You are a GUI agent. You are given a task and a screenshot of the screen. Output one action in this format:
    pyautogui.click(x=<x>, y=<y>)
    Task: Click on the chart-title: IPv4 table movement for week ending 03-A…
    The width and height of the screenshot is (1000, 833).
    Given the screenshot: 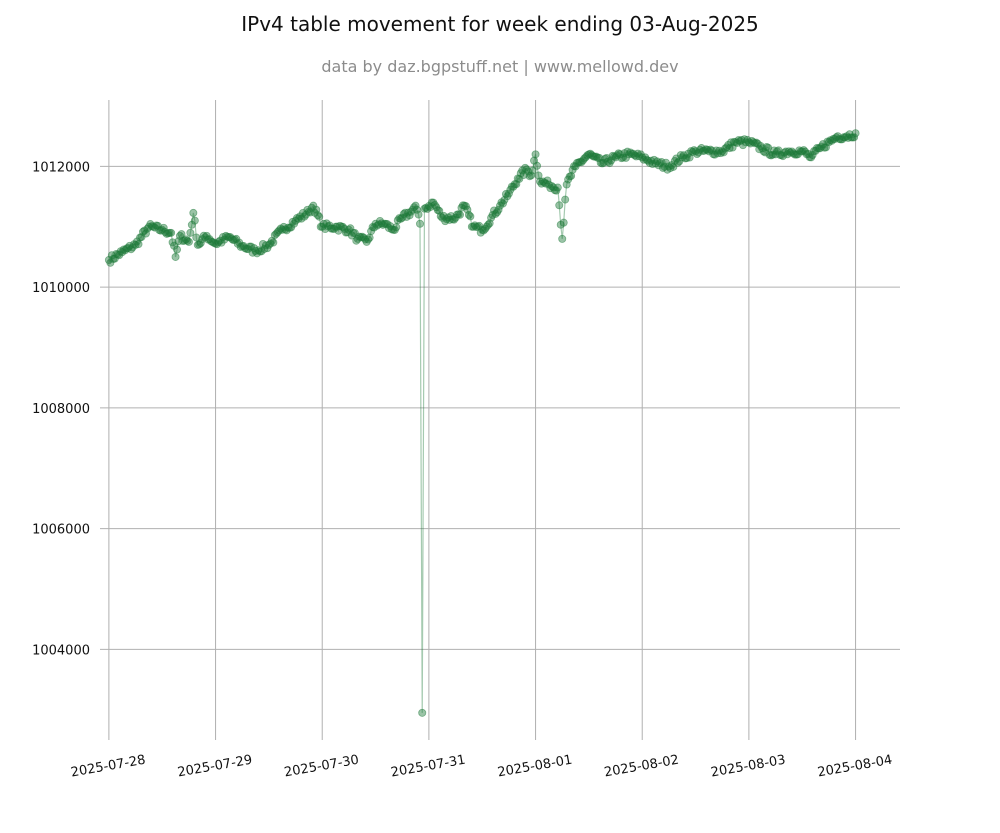 What is the action you would take?
    pyautogui.click(x=500, y=24)
    